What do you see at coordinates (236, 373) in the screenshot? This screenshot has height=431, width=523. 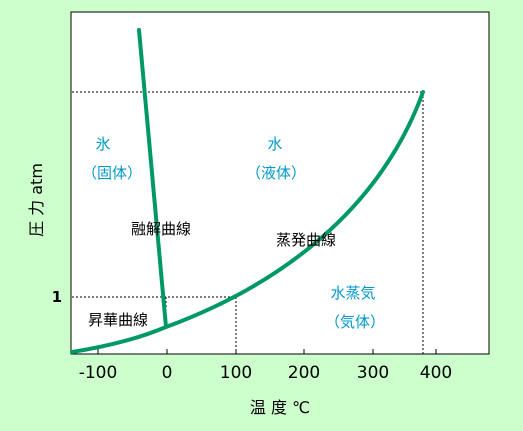 I see `x-tick-label: 100` at bounding box center [236, 373].